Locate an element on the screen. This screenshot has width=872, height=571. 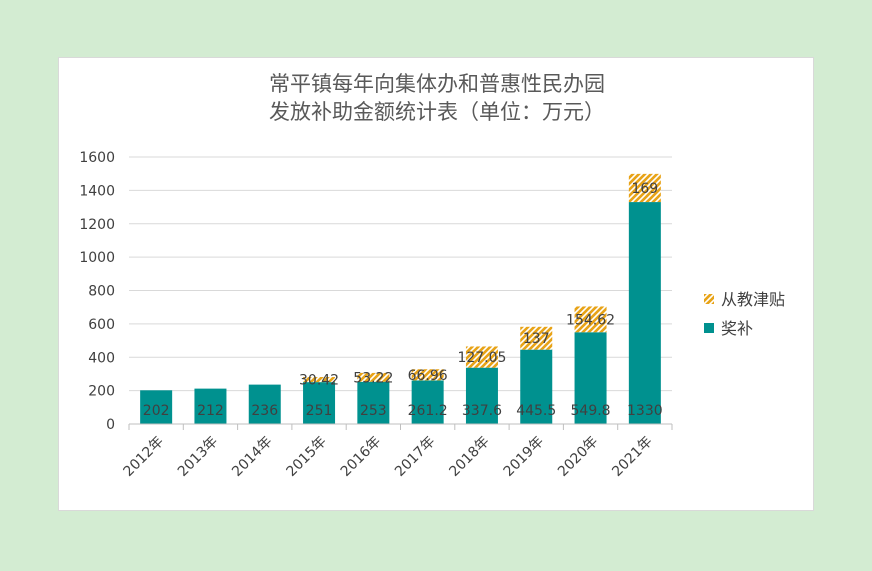
y-axis: 0 200 400 600 800 1000 1200 1400 1600 is located at coordinates (97, 291).